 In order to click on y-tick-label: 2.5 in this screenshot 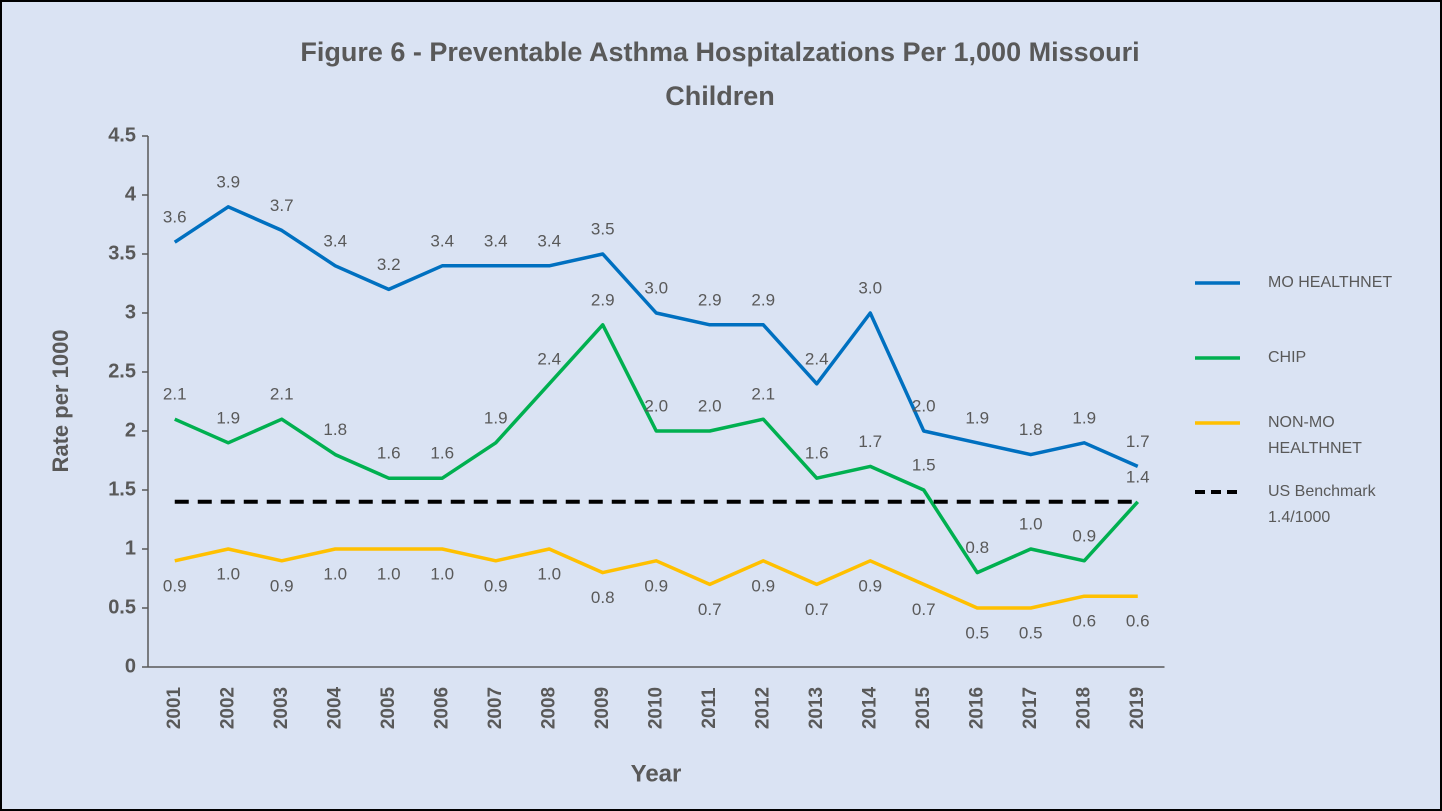, I will do `click(122, 371)`.